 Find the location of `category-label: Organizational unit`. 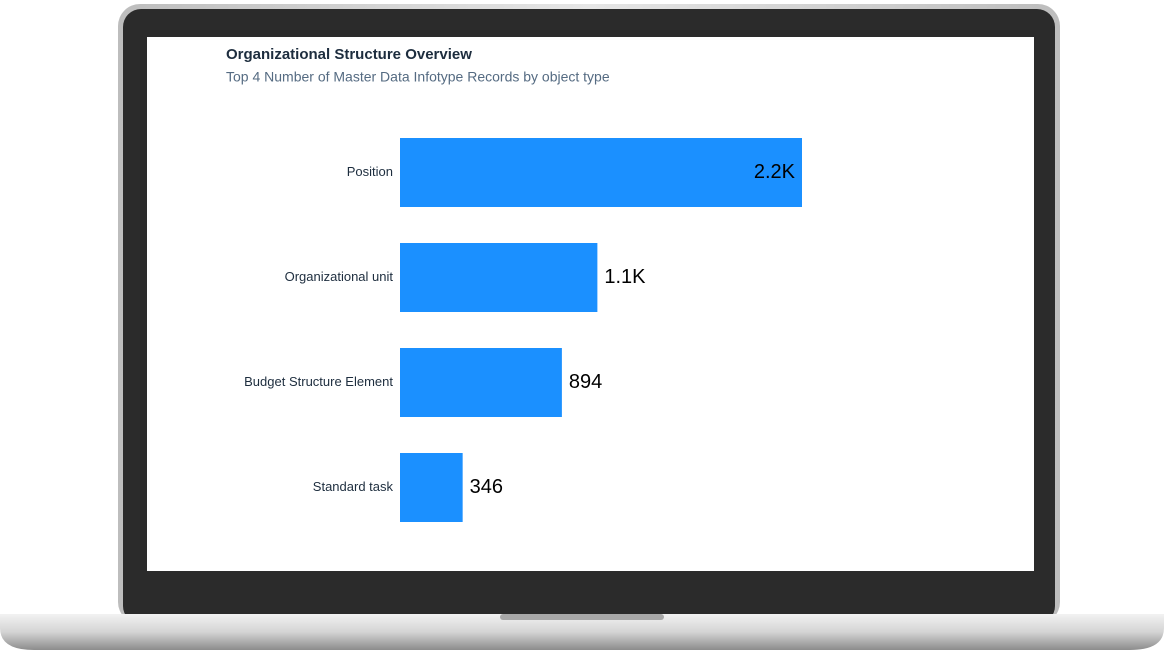

category-label: Organizational unit is located at coordinates (339, 276).